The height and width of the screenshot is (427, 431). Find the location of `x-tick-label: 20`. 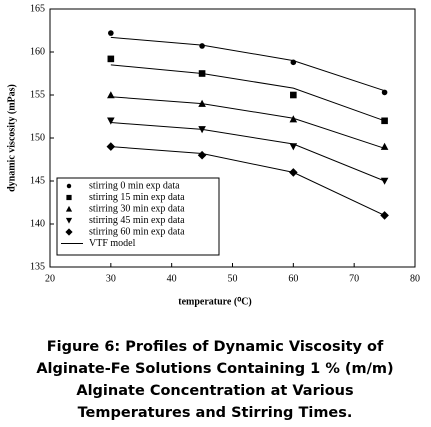

x-tick-label: 20 is located at coordinates (50, 278).